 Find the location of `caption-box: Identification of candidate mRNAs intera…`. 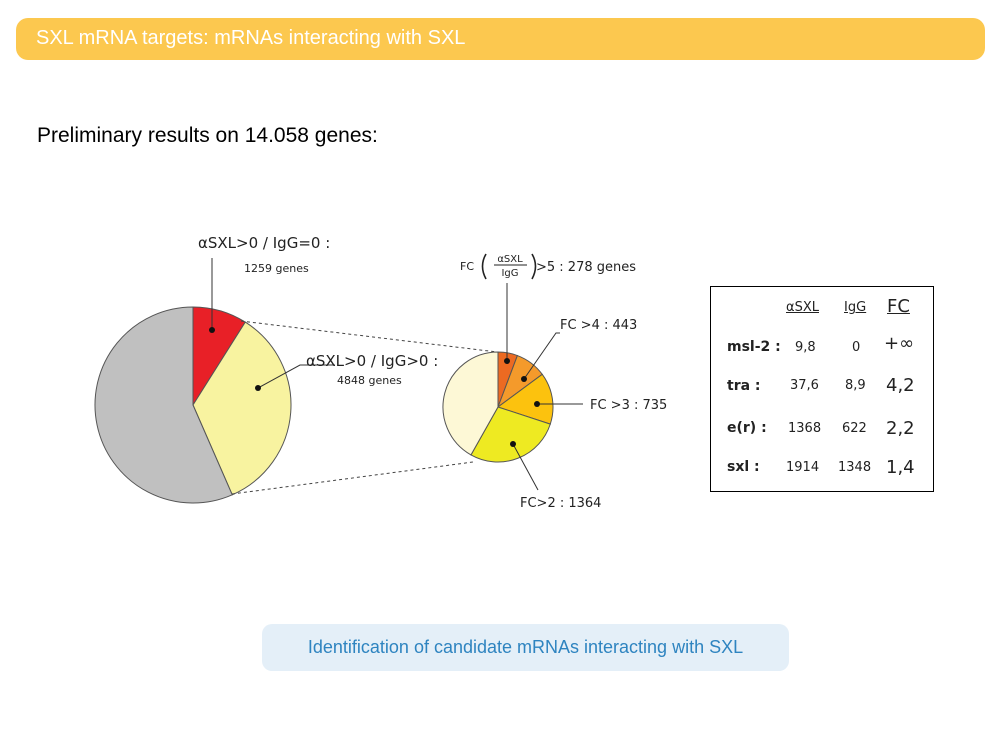

caption-box: Identification of candidate mRNAs intera… is located at coordinates (525, 647).